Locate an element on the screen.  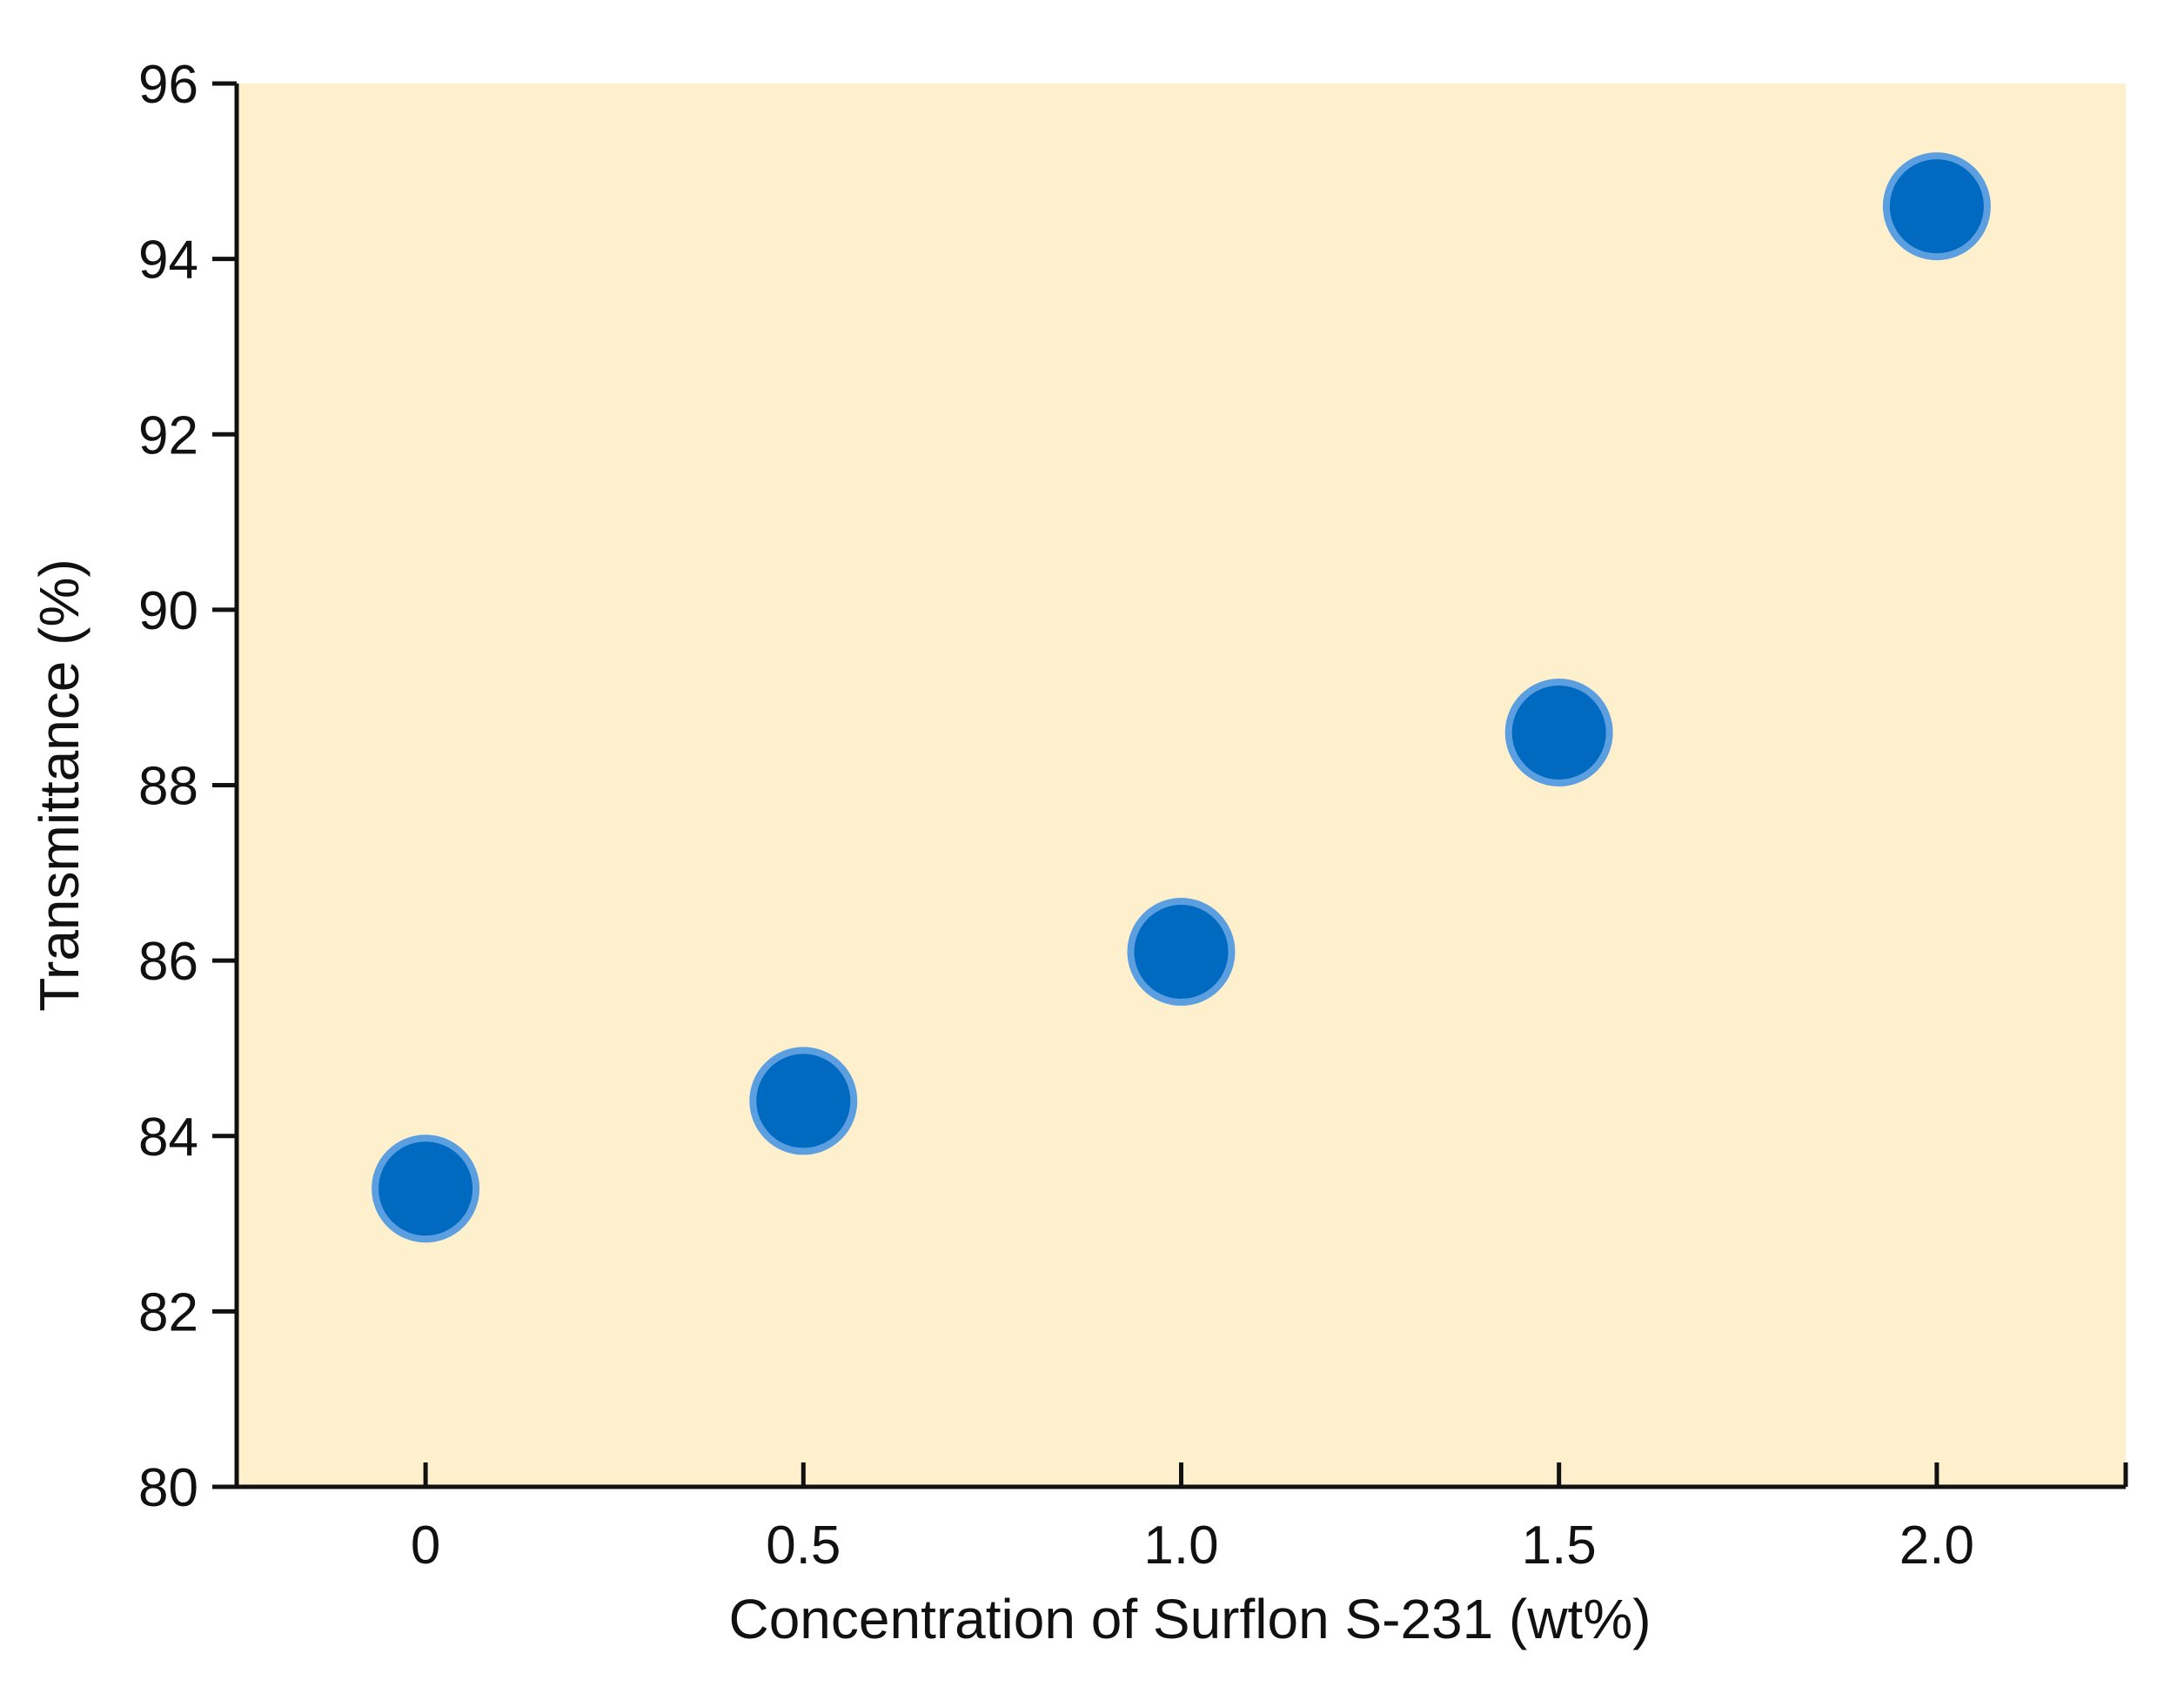
y-tick-label: 90 is located at coordinates (168, 611).